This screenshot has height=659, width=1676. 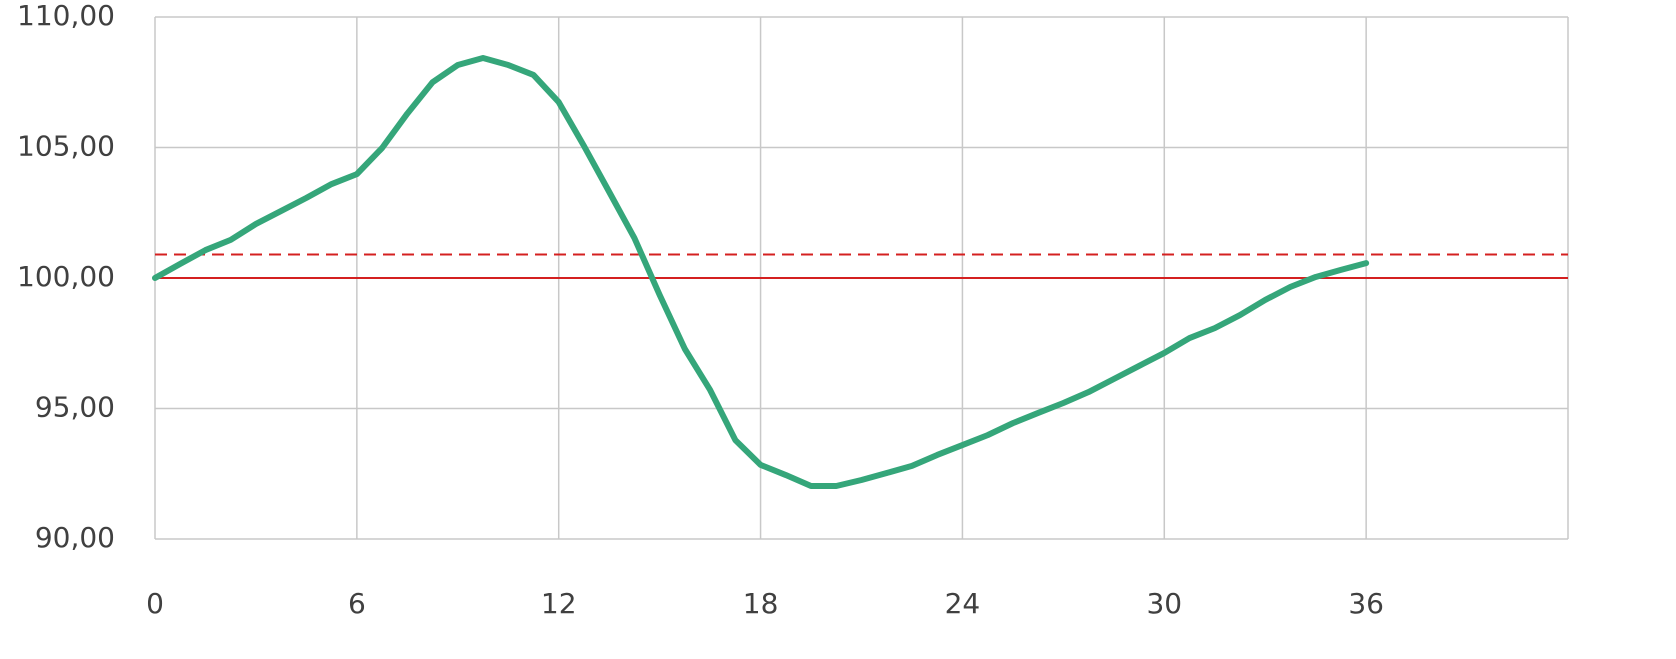 What do you see at coordinates (761, 603) in the screenshot?
I see `x-tick-label: 18` at bounding box center [761, 603].